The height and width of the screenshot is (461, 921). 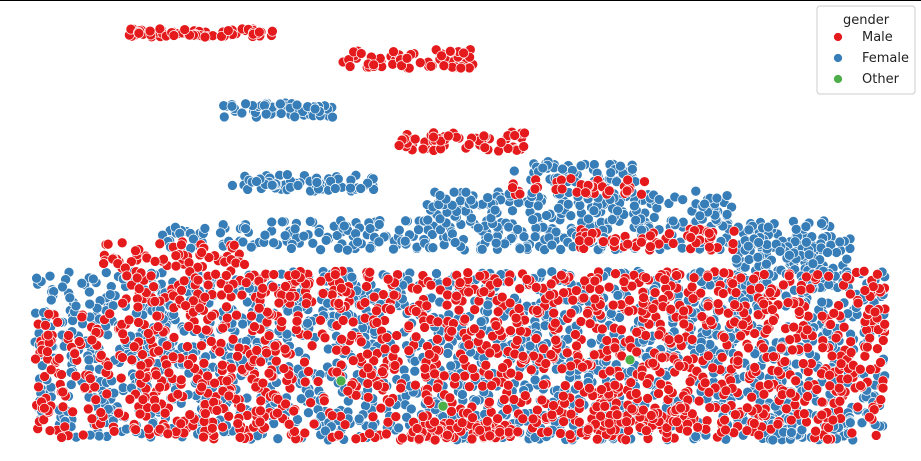 What do you see at coordinates (866, 20) in the screenshot?
I see `legend-title: gender` at bounding box center [866, 20].